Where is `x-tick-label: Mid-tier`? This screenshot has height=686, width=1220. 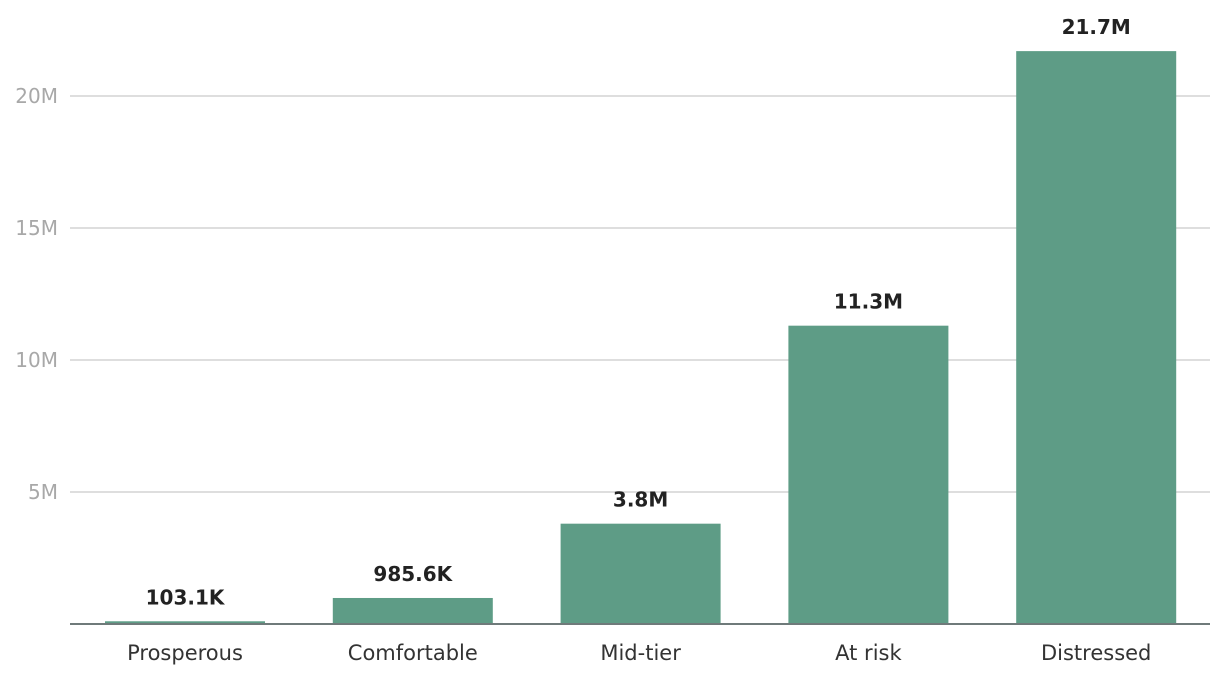 x-tick-label: Mid-tier is located at coordinates (640, 653).